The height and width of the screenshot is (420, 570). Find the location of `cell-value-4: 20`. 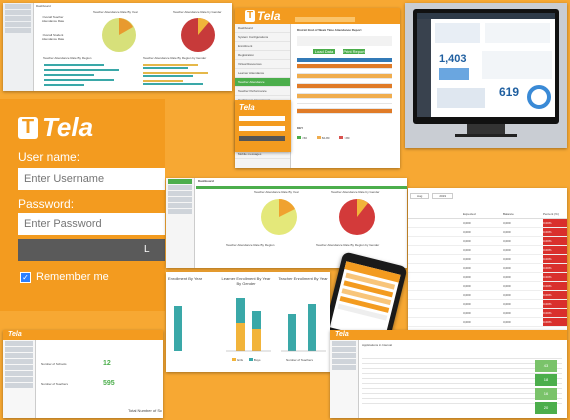

cell-value-4: 20 is located at coordinates (546, 408).